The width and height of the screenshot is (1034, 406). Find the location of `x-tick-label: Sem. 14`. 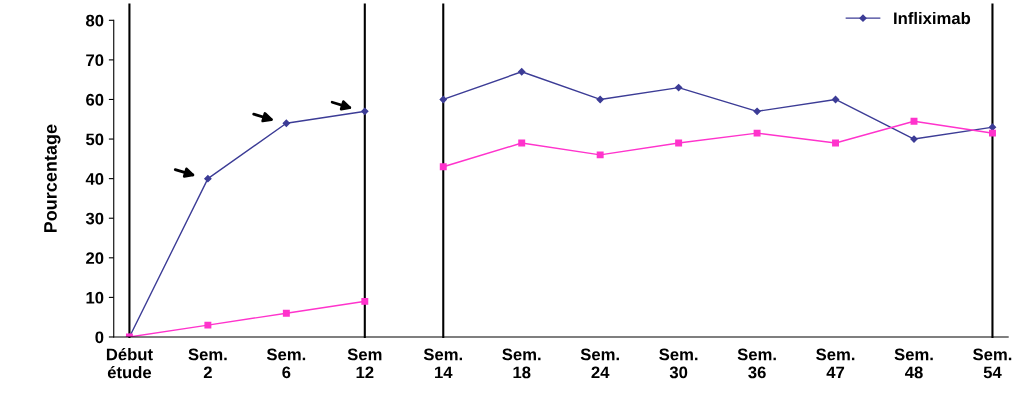

x-tick-label: Sem. 14 is located at coordinates (443, 363).